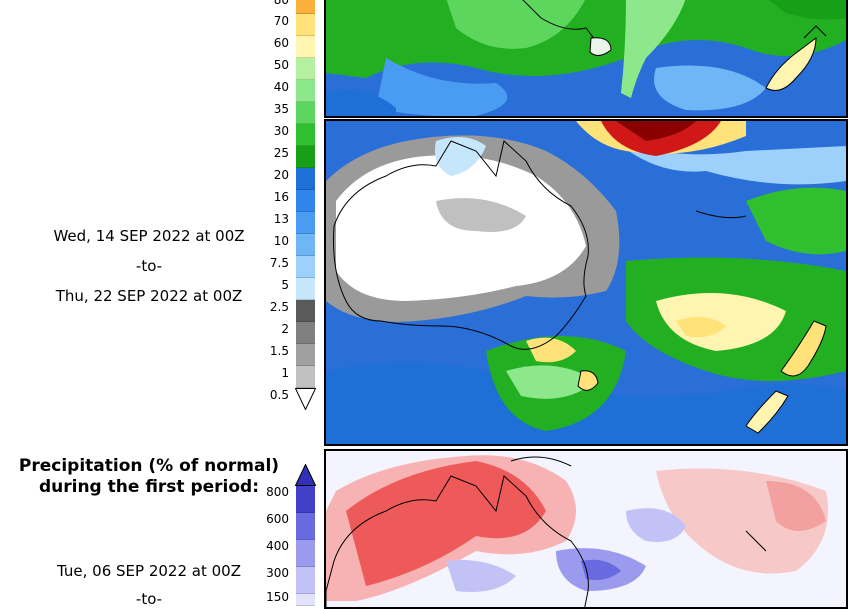 This screenshot has height=609, width=850. What do you see at coordinates (281, 21) in the screenshot?
I see `colorbar-label: 70` at bounding box center [281, 21].